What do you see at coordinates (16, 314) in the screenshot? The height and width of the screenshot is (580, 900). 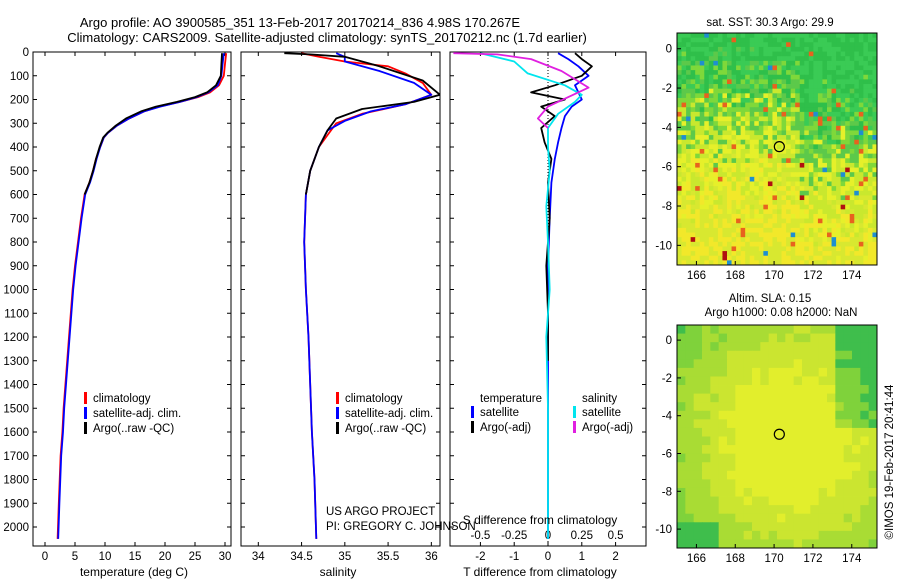 I see `y-tick-label: 1100` at bounding box center [16, 314].